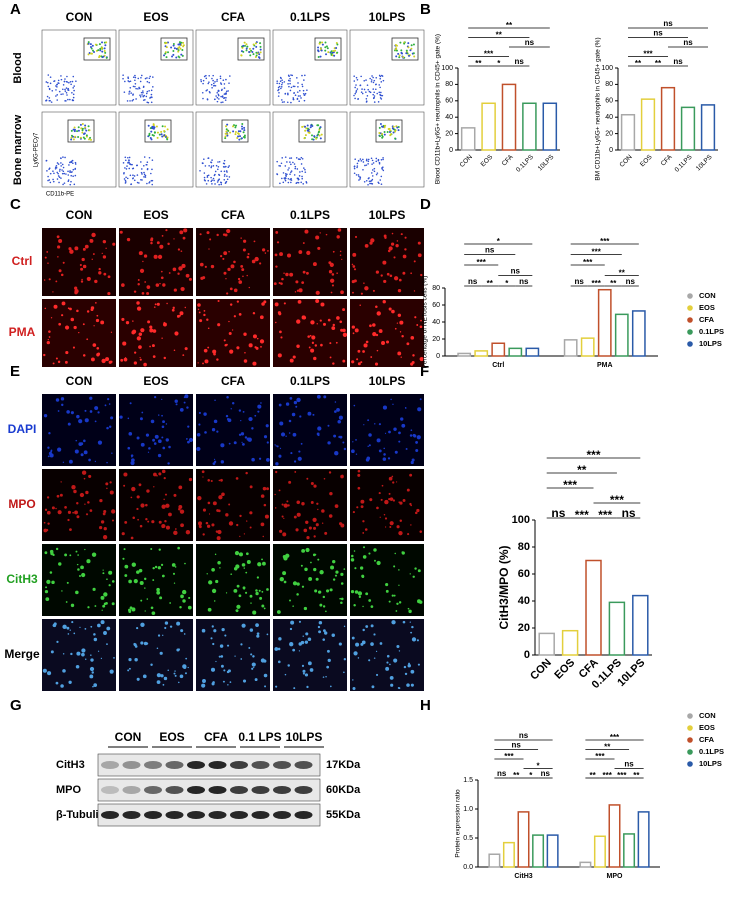  I want to click on lane-label: CON, so click(128, 737).